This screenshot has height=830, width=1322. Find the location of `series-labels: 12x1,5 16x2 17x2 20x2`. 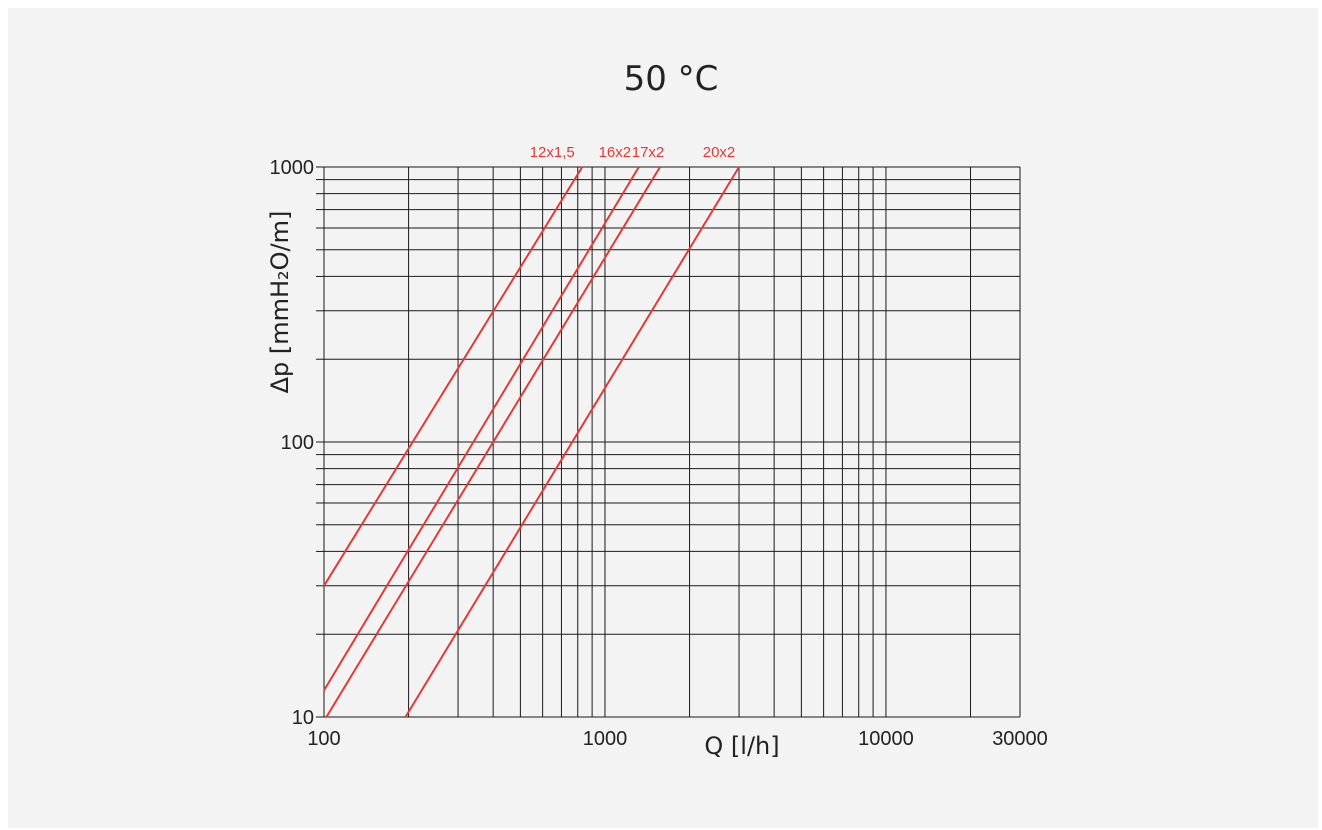

series-labels: 12x1,5 16x2 17x2 20x2 is located at coordinates (633, 152).